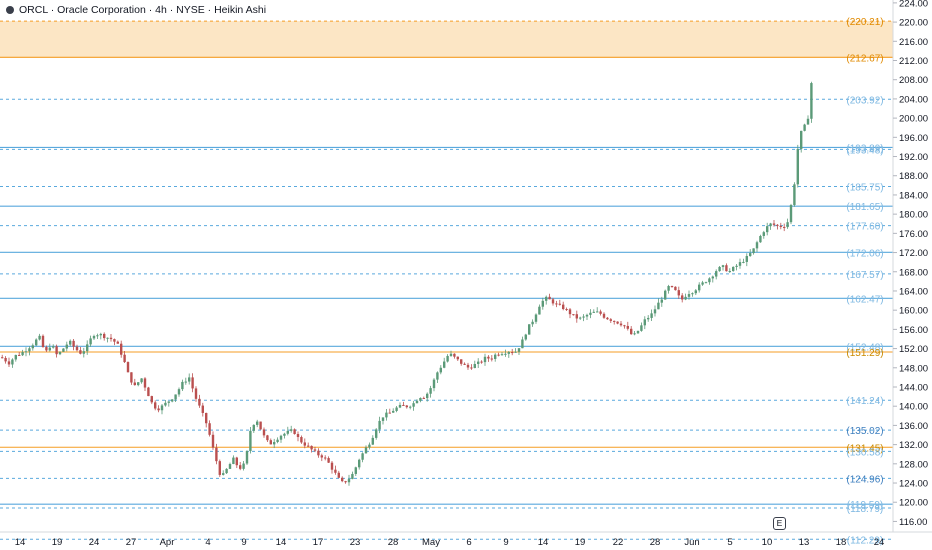 Image resolution: width=932 pixels, height=550 pixels. Describe the element at coordinates (864, 479) in the screenshot. I see `price-level-label: (124.96)` at that location.